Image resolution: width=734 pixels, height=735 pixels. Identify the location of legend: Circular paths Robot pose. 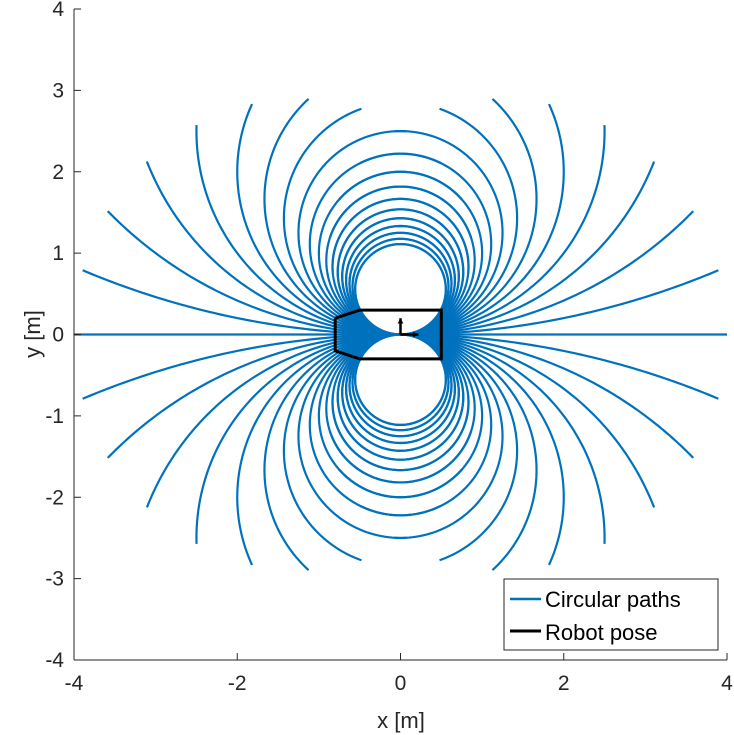
(611, 614).